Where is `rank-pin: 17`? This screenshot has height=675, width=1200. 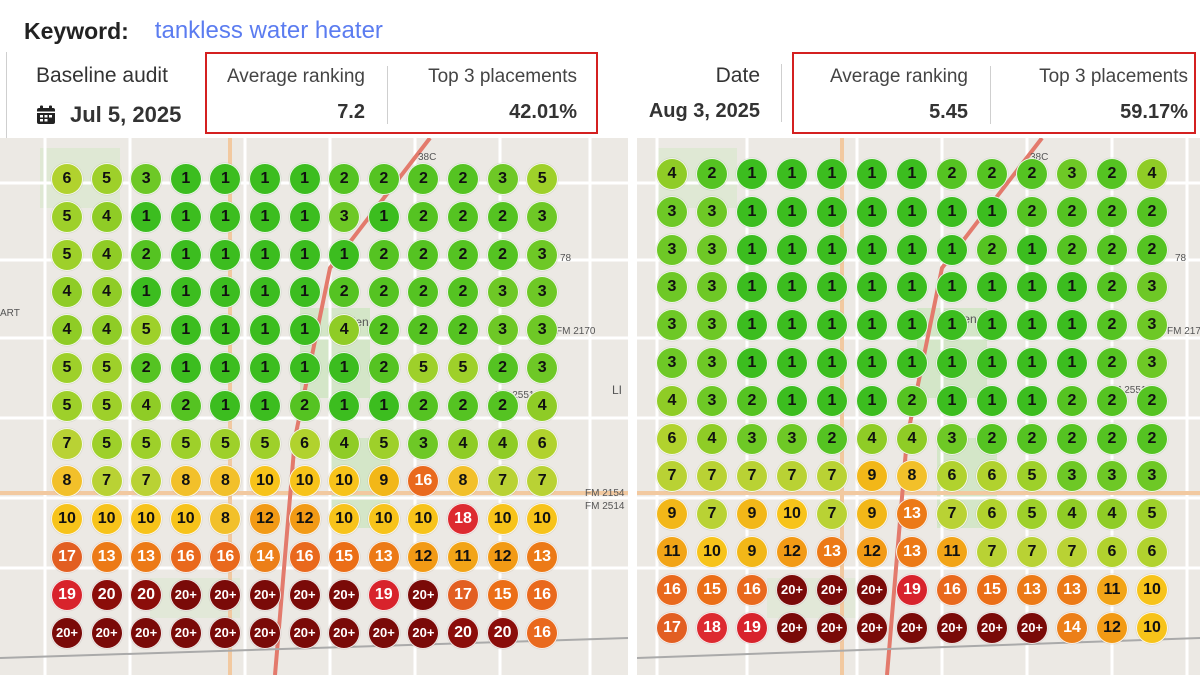 rank-pin: 17 is located at coordinates (67, 557).